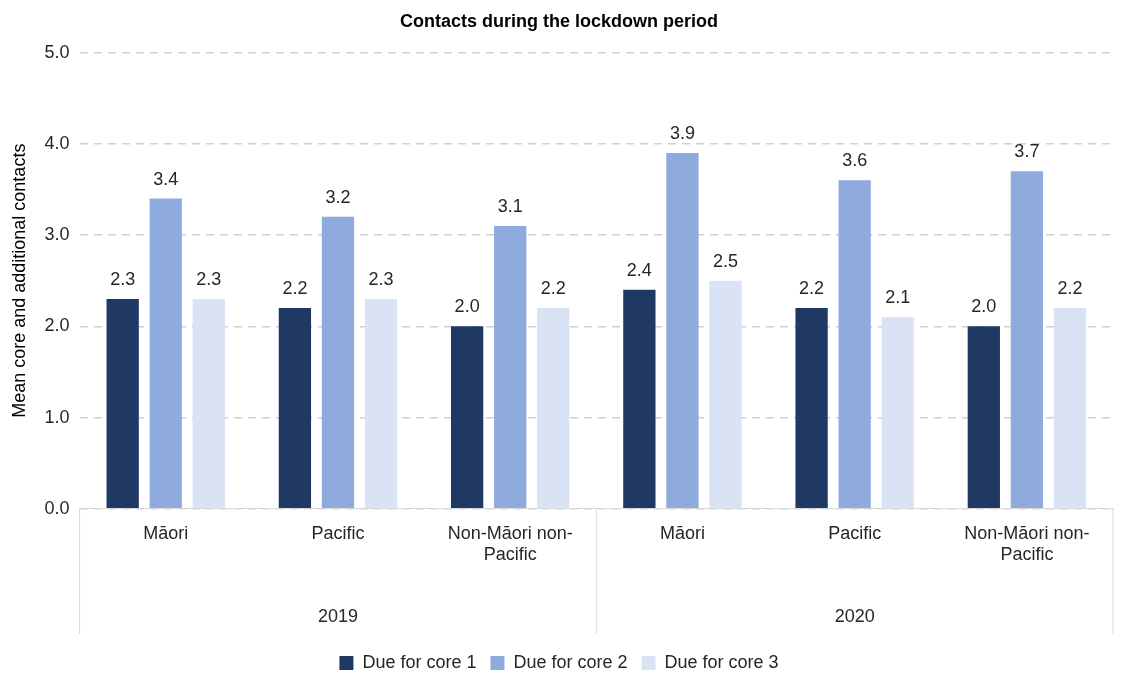 The width and height of the screenshot is (1133, 682). What do you see at coordinates (854, 615) in the screenshot?
I see `text: 2020` at bounding box center [854, 615].